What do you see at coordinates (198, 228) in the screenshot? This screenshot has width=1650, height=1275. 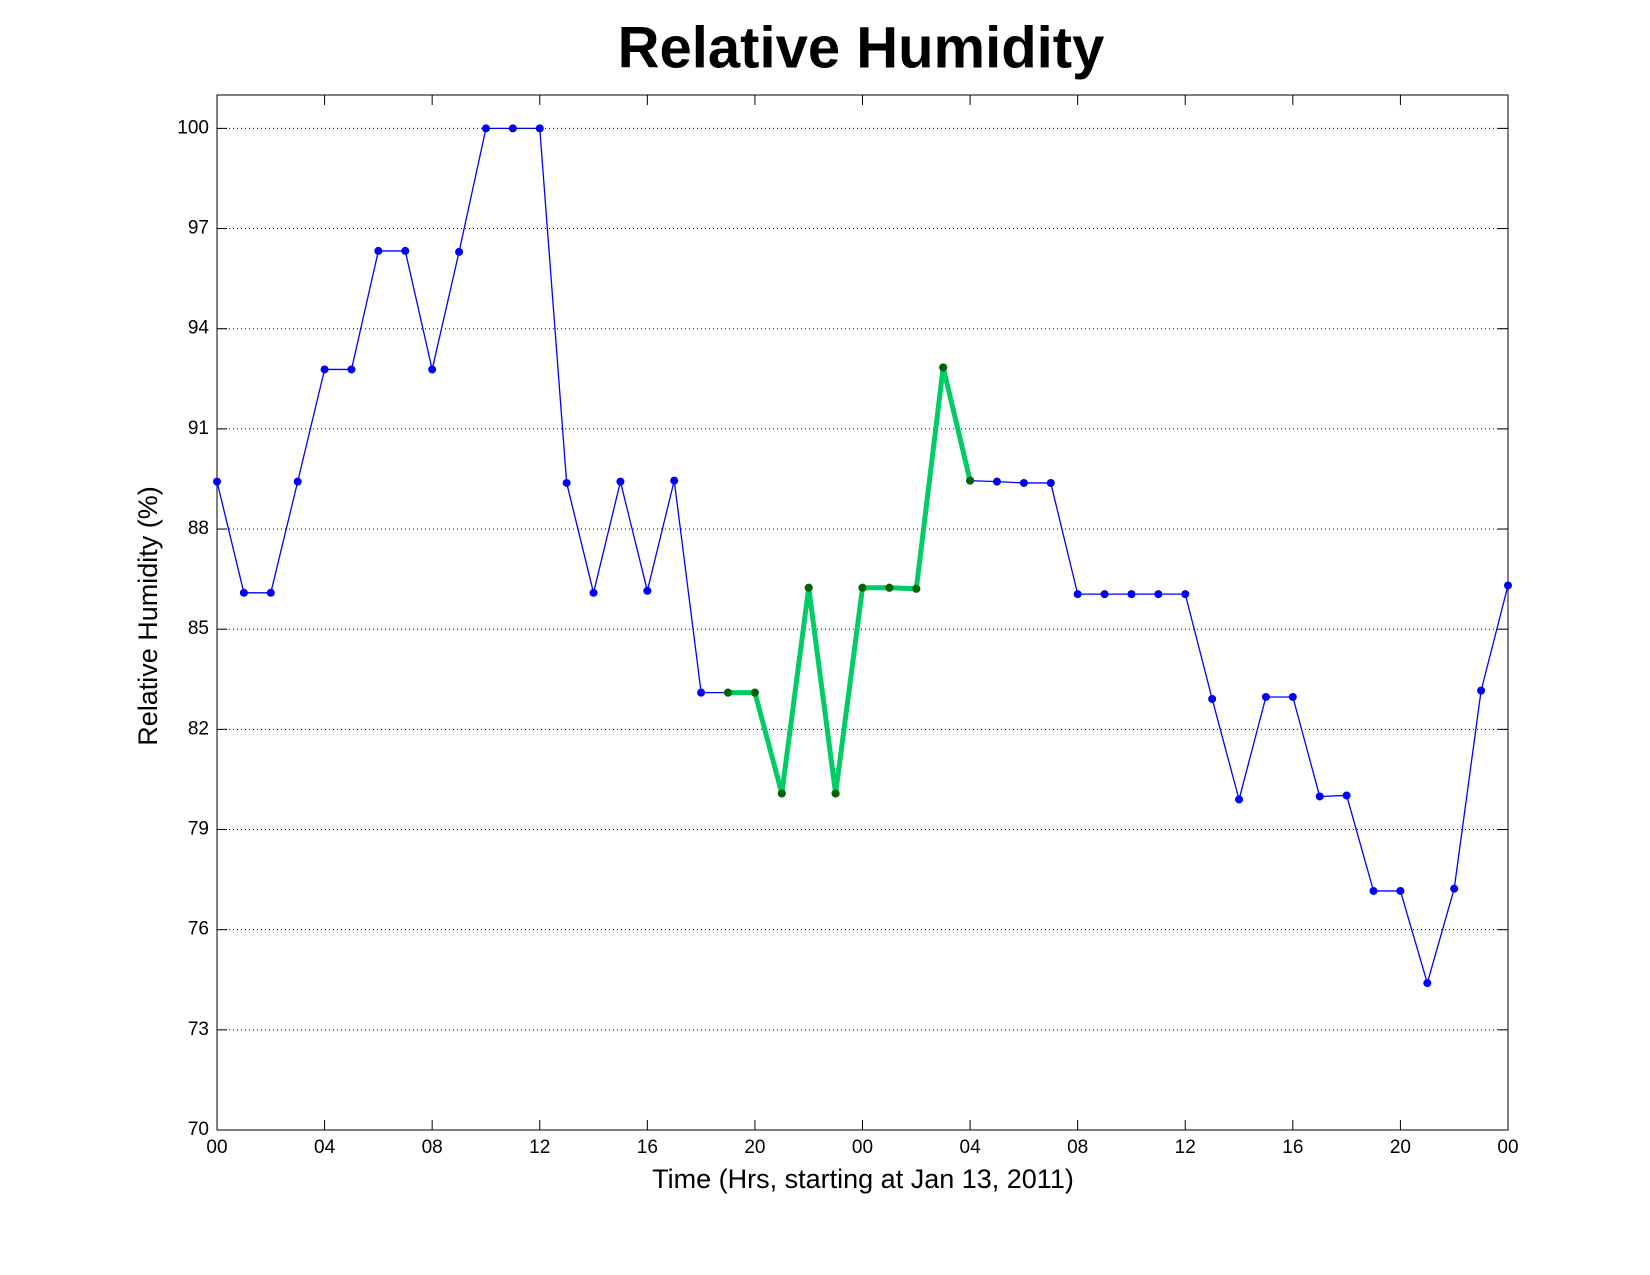 I see `y-tick-label: 97` at bounding box center [198, 228].